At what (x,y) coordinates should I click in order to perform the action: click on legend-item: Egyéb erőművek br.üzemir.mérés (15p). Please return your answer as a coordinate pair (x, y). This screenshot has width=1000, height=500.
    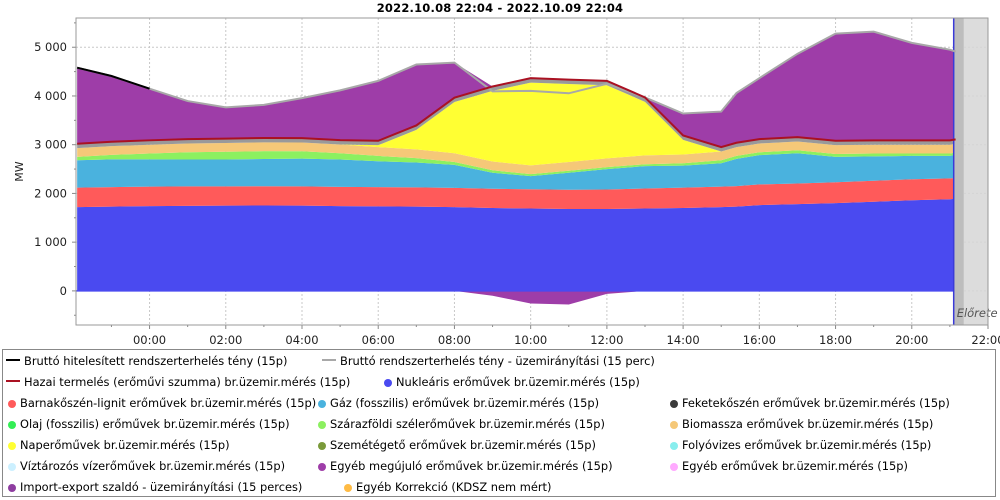
    Looking at the image, I should click on (788, 466).